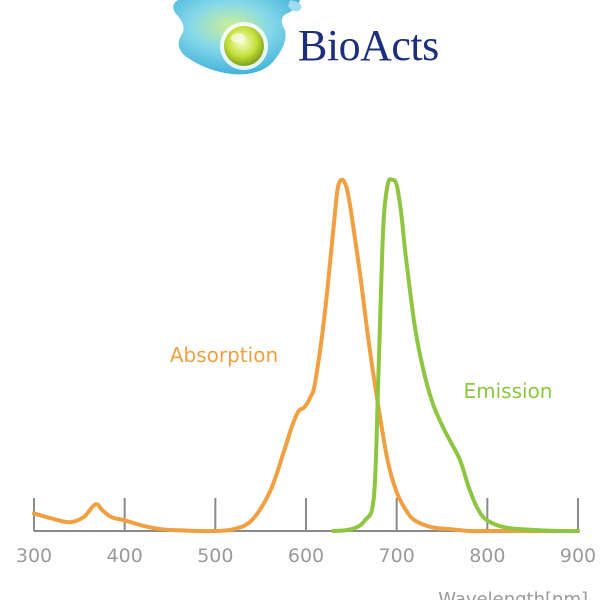  I want to click on x-tick-label: 900, so click(578, 556).